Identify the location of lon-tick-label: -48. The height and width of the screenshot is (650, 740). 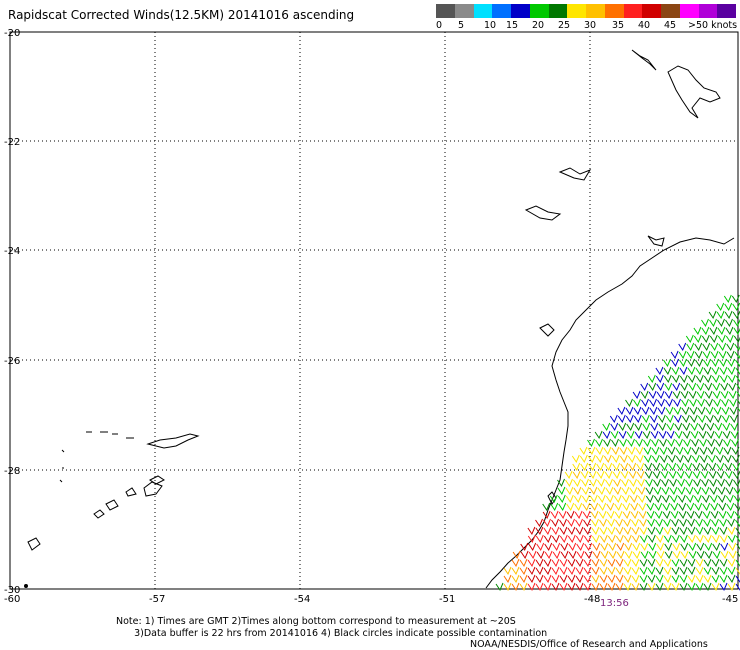
(592, 599).